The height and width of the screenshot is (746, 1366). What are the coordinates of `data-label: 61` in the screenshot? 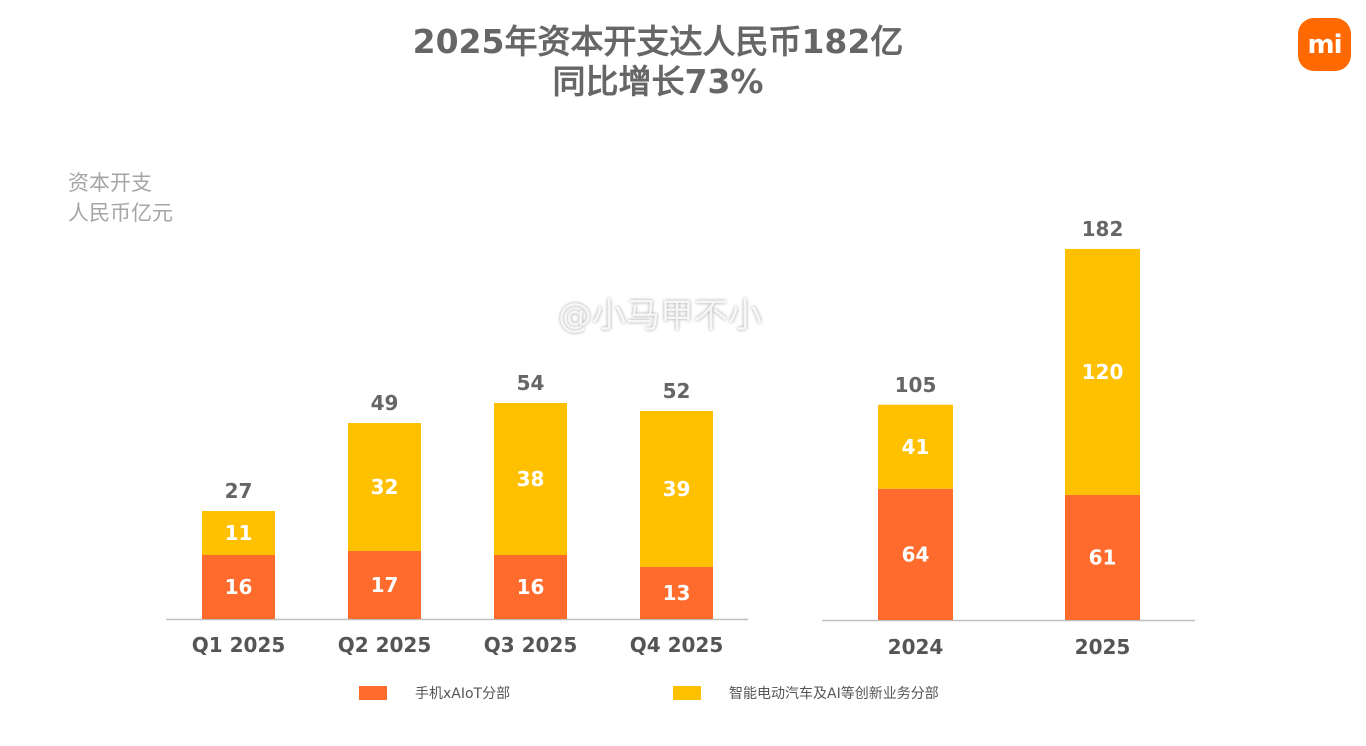 It's located at (1103, 557).